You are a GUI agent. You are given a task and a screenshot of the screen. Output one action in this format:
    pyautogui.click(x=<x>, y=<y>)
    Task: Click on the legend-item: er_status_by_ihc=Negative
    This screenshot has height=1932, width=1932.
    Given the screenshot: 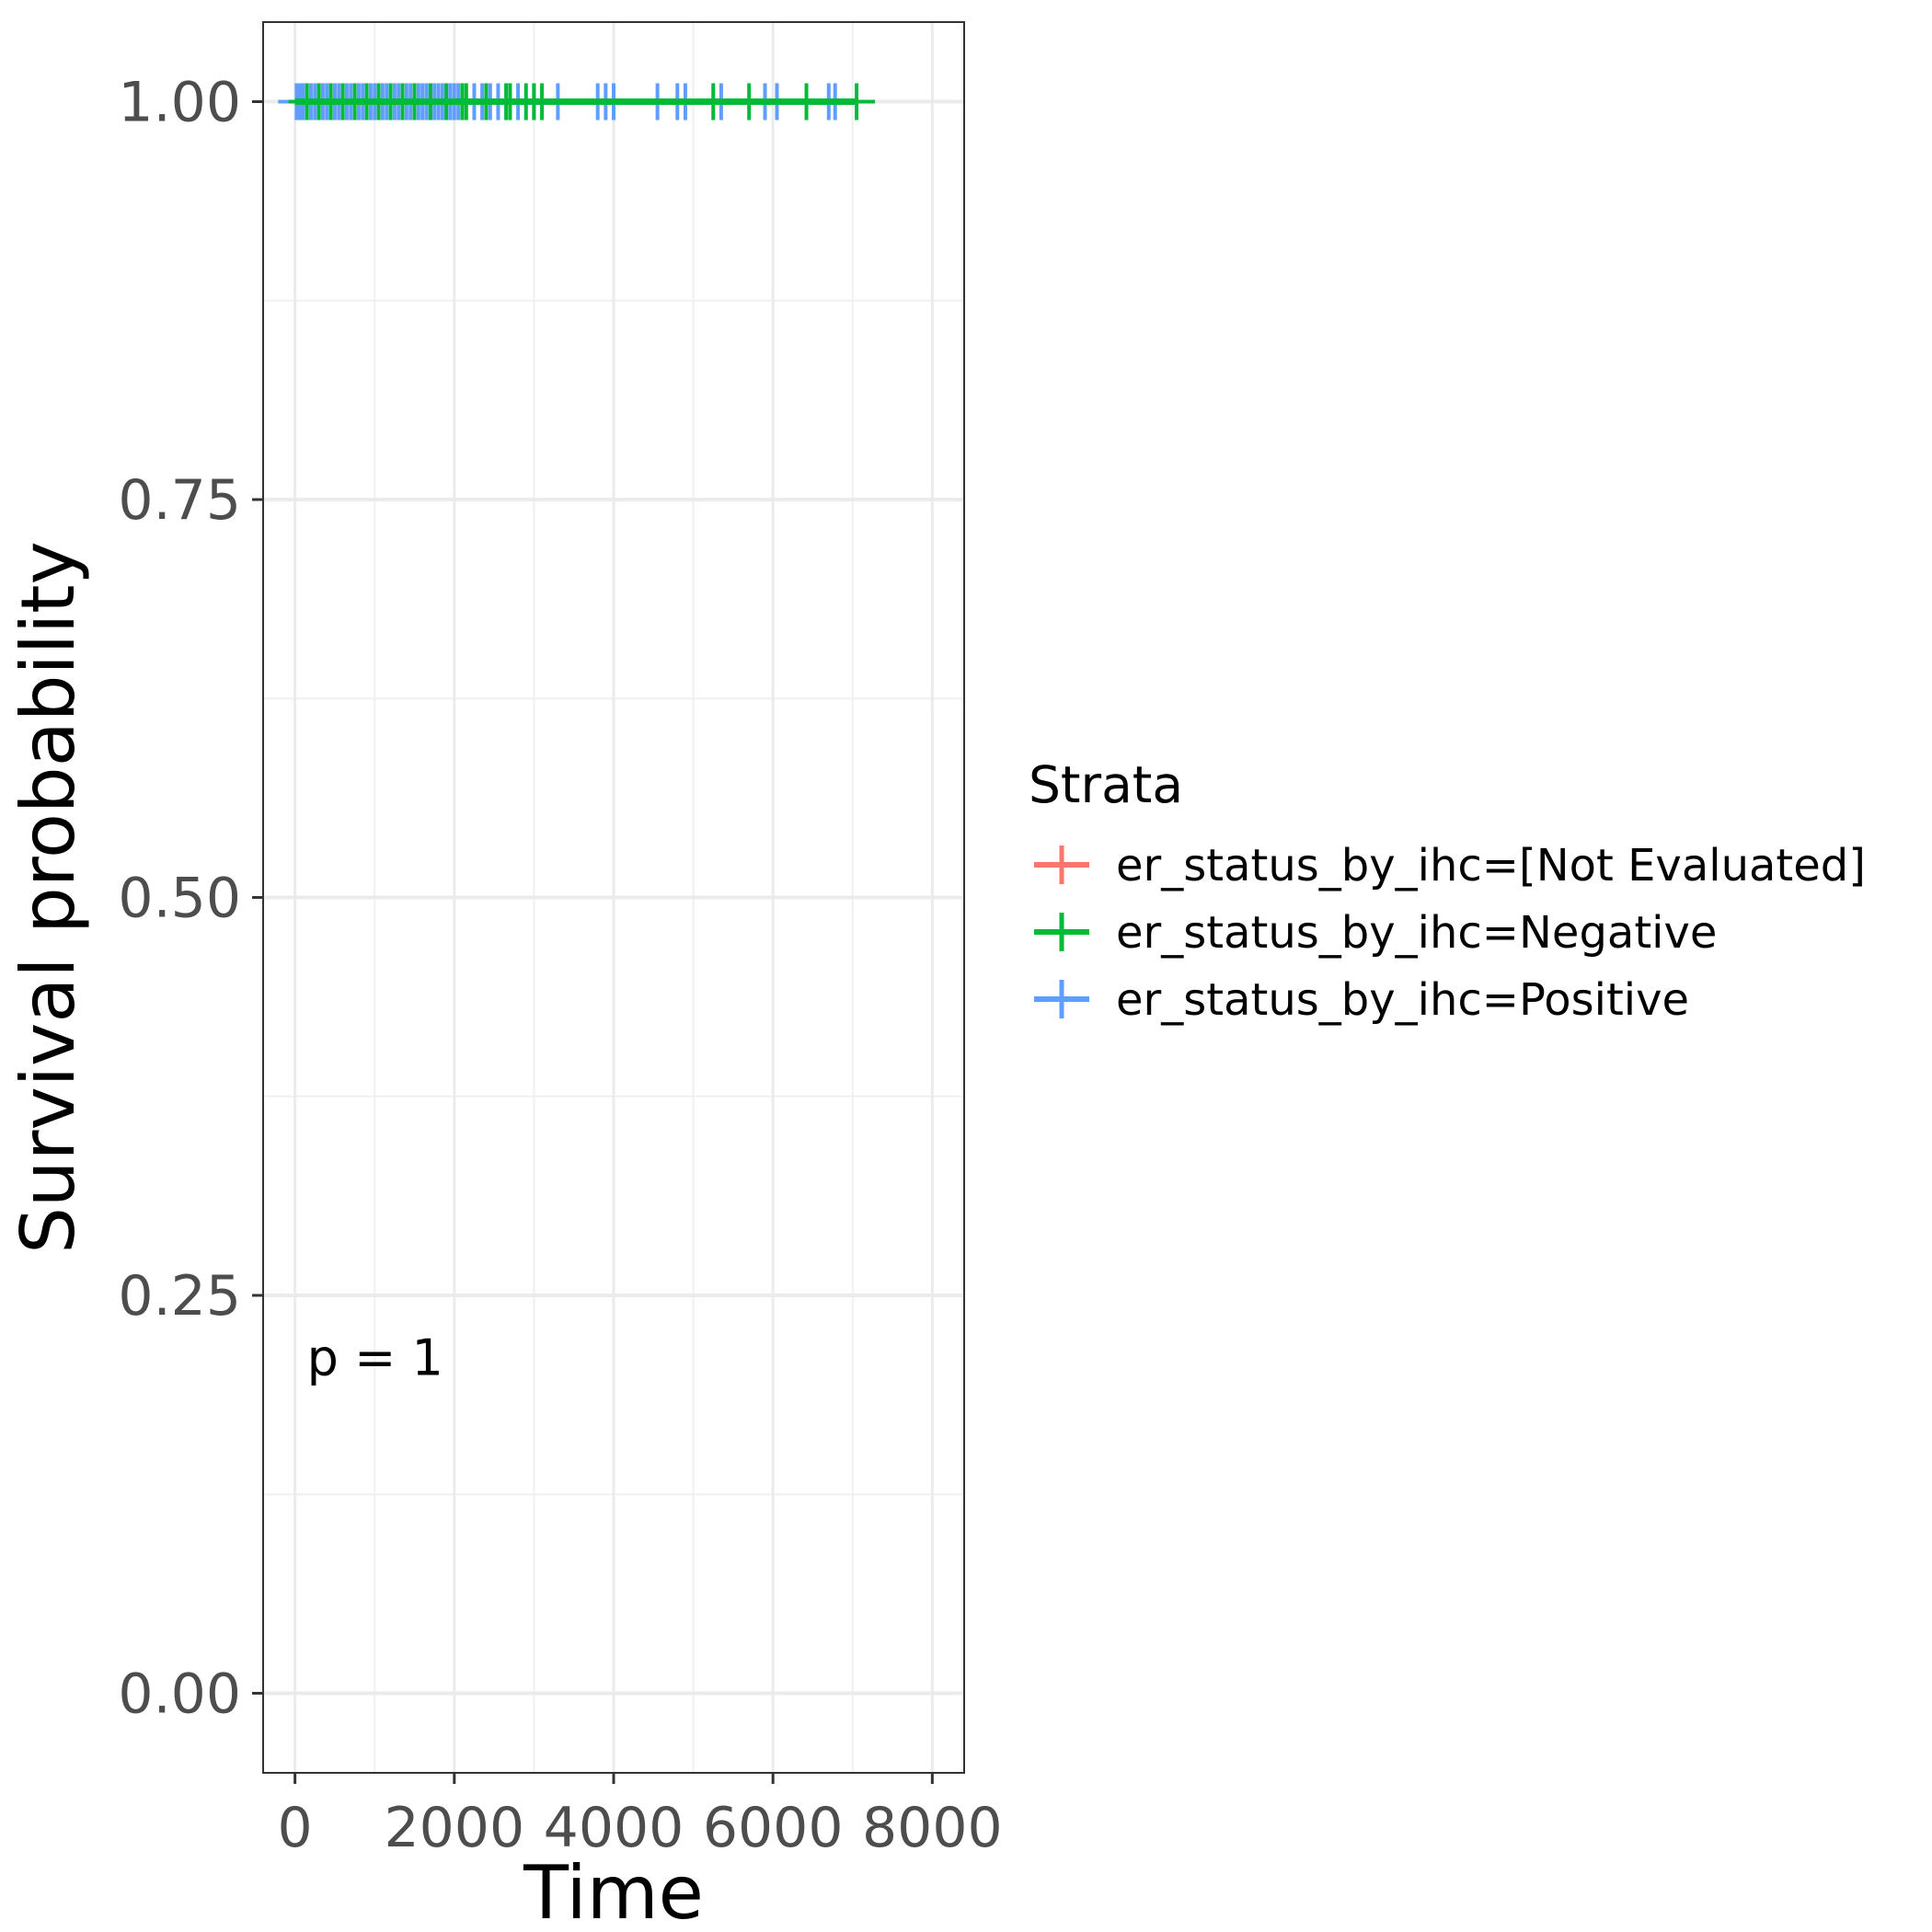 What is the action you would take?
    pyautogui.click(x=1375, y=933)
    